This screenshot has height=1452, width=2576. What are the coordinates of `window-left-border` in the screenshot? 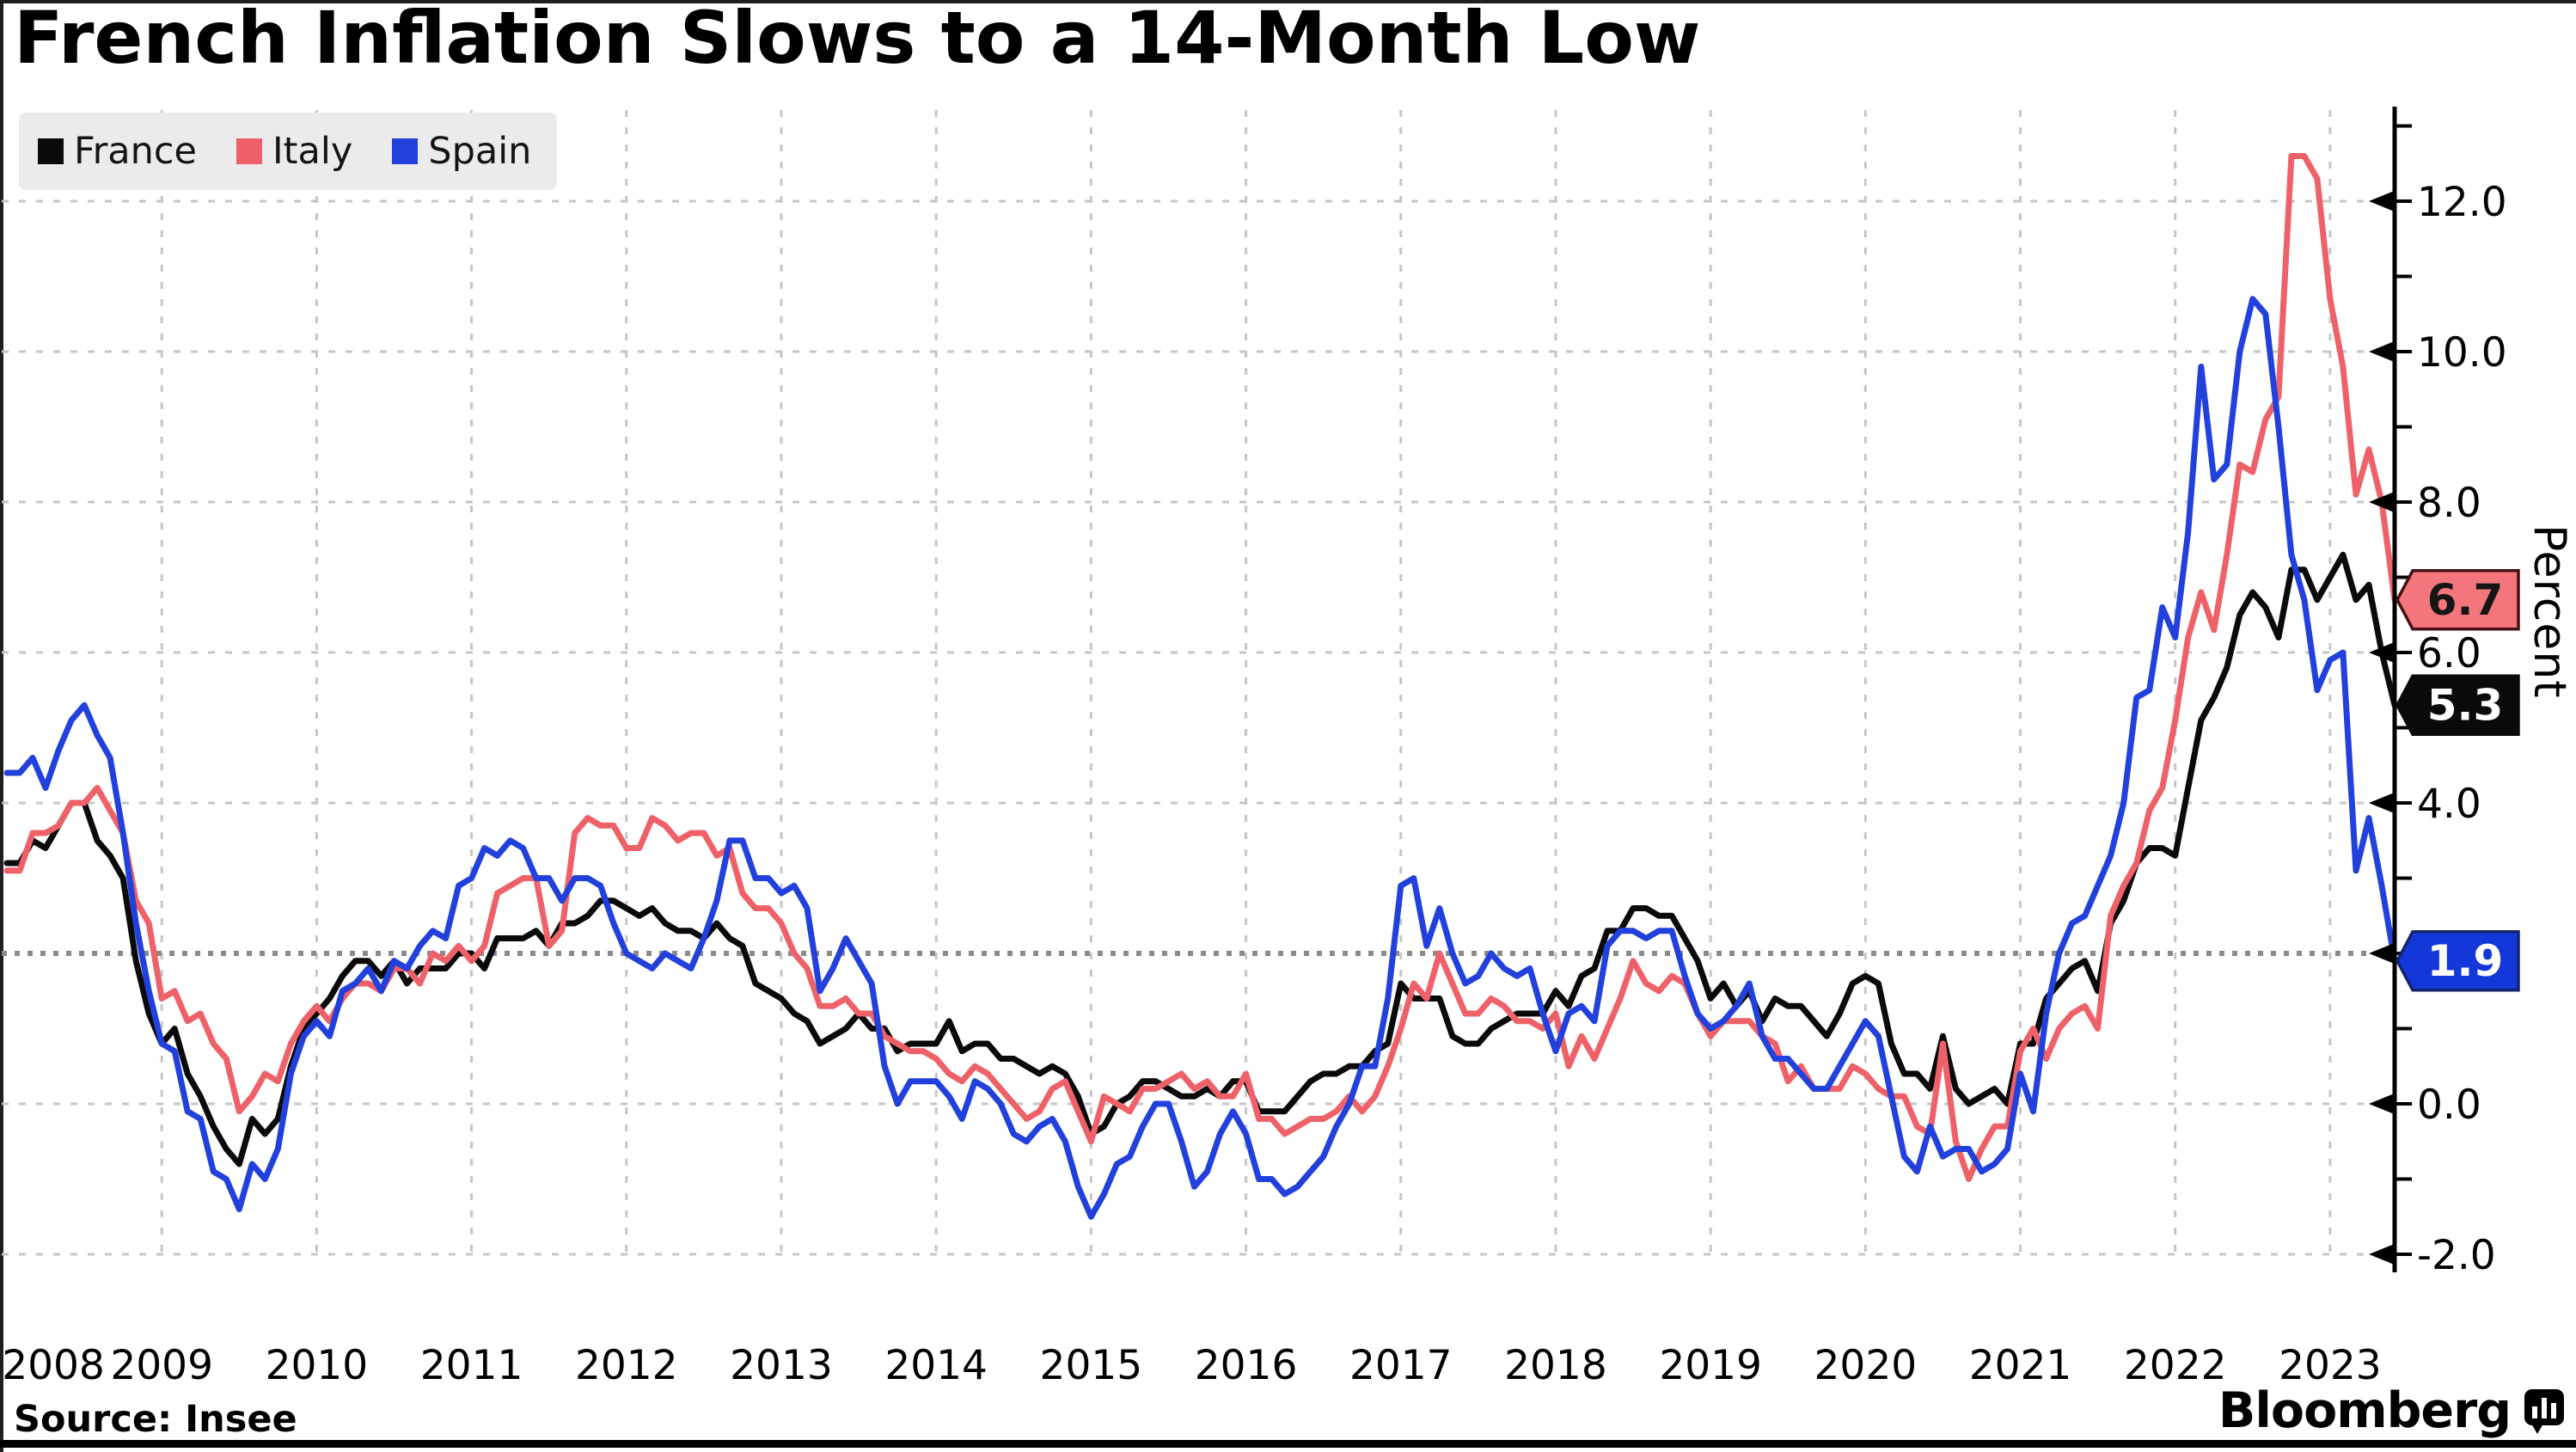 It's located at (1, 726).